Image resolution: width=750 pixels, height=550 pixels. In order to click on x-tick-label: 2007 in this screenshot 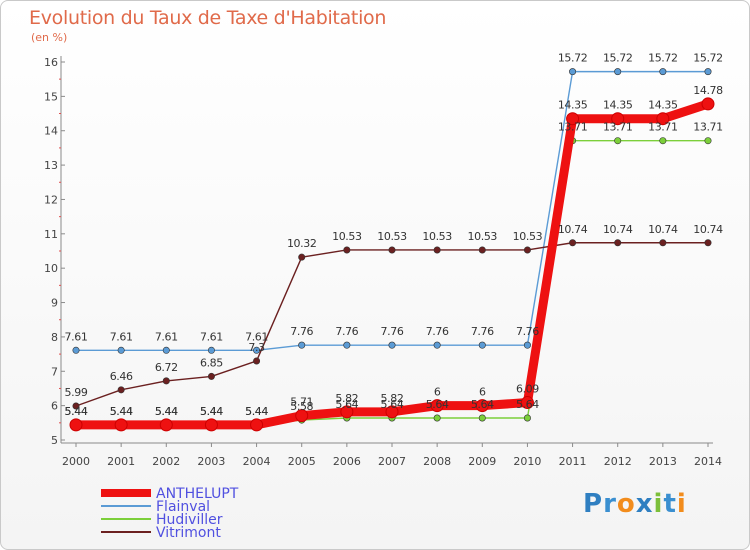, I will do `click(392, 461)`.